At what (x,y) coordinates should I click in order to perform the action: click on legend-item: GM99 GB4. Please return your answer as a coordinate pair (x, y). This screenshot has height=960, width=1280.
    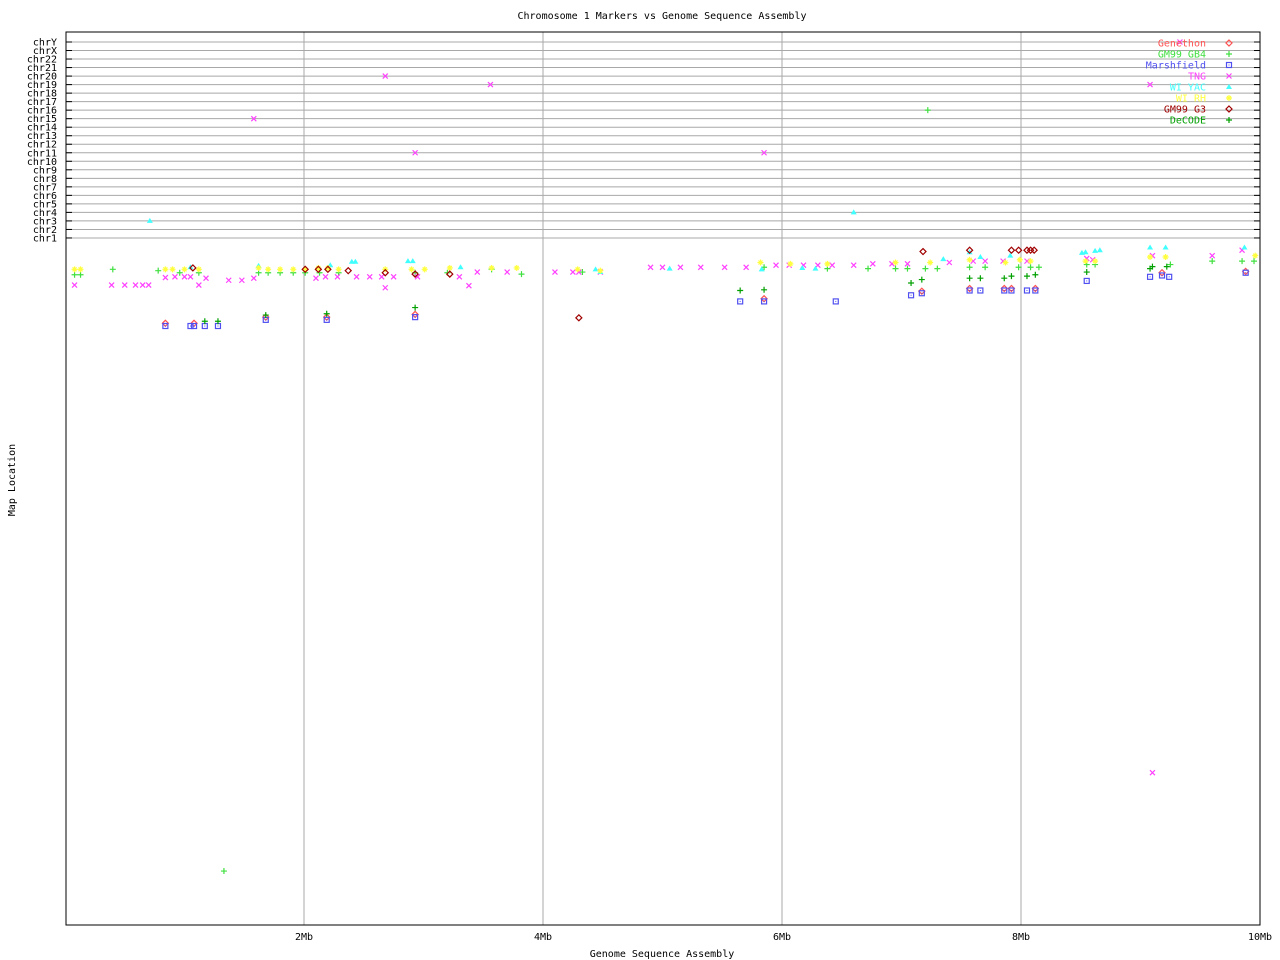
    Looking at the image, I should click on (1195, 55).